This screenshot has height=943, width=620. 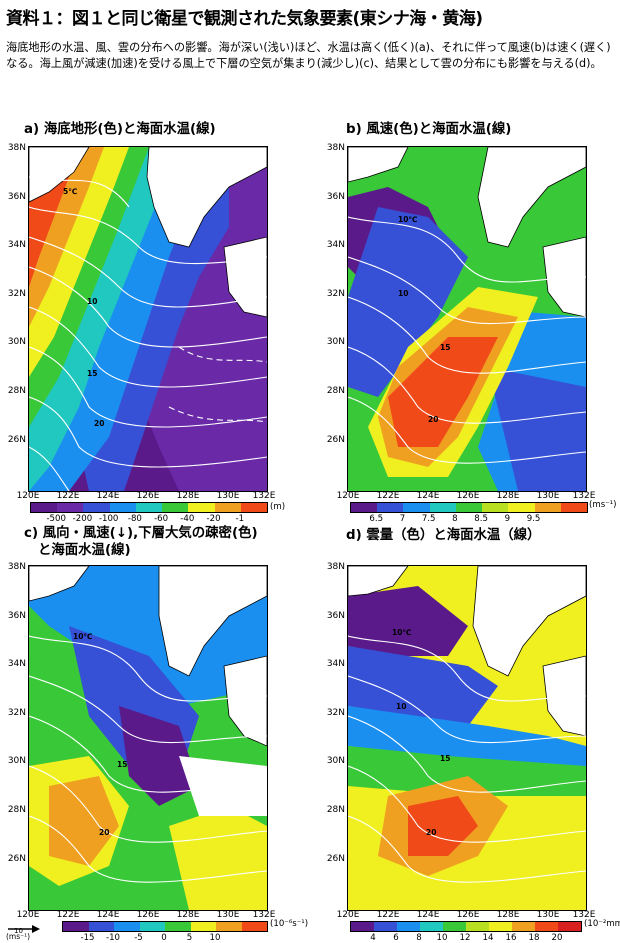 What do you see at coordinates (68, 915) in the screenshot?
I see `lon-label: 122E` at bounding box center [68, 915].